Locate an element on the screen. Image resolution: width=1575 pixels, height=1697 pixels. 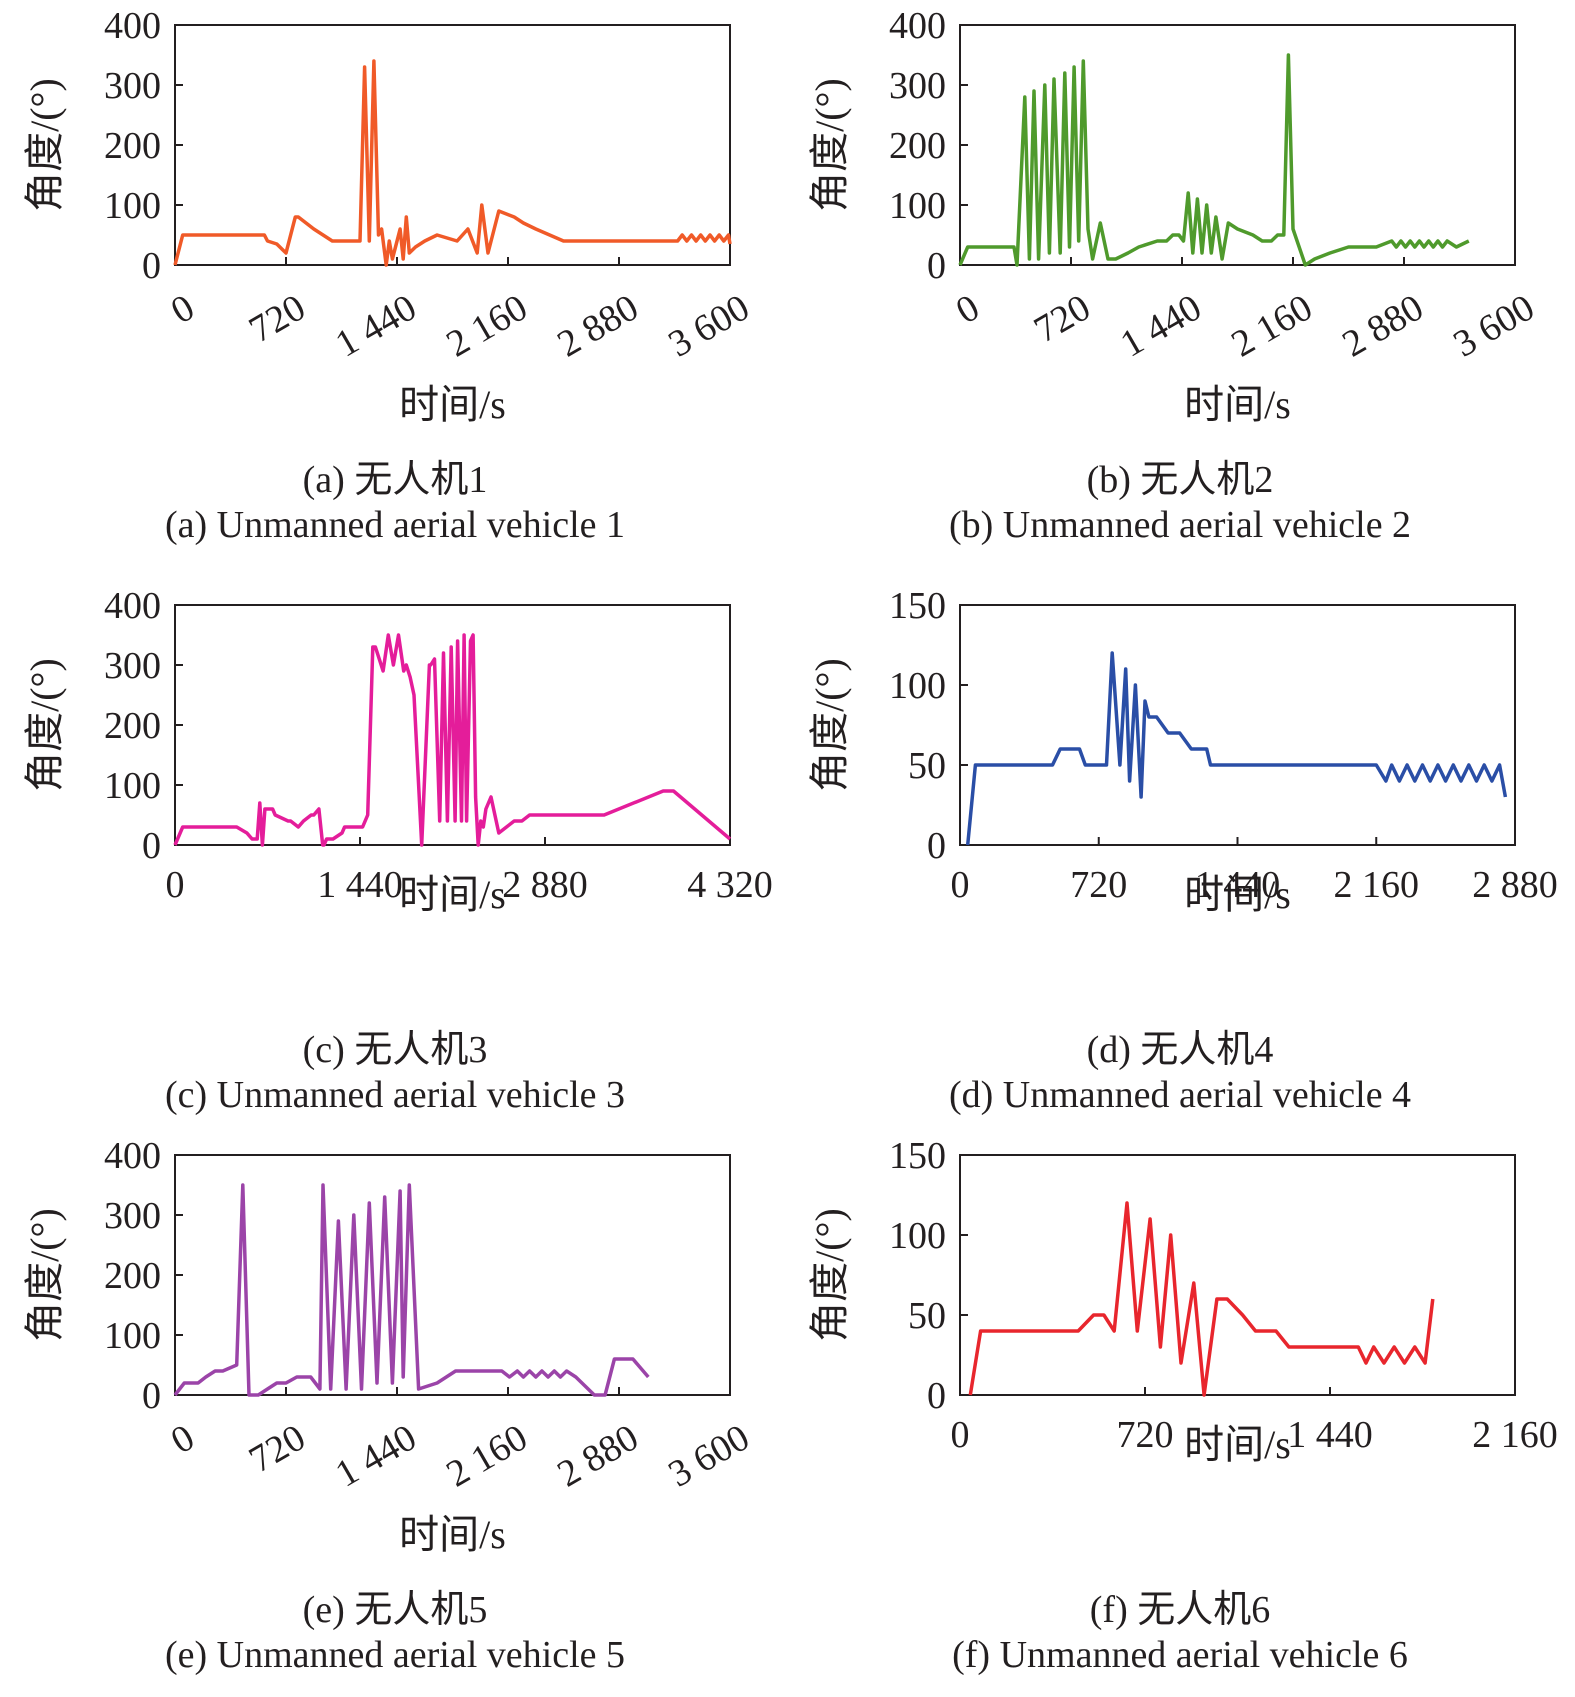
caption-en-uav-6: (f) Unmanned aerial vehicle 6 is located at coordinates (1180, 1655).